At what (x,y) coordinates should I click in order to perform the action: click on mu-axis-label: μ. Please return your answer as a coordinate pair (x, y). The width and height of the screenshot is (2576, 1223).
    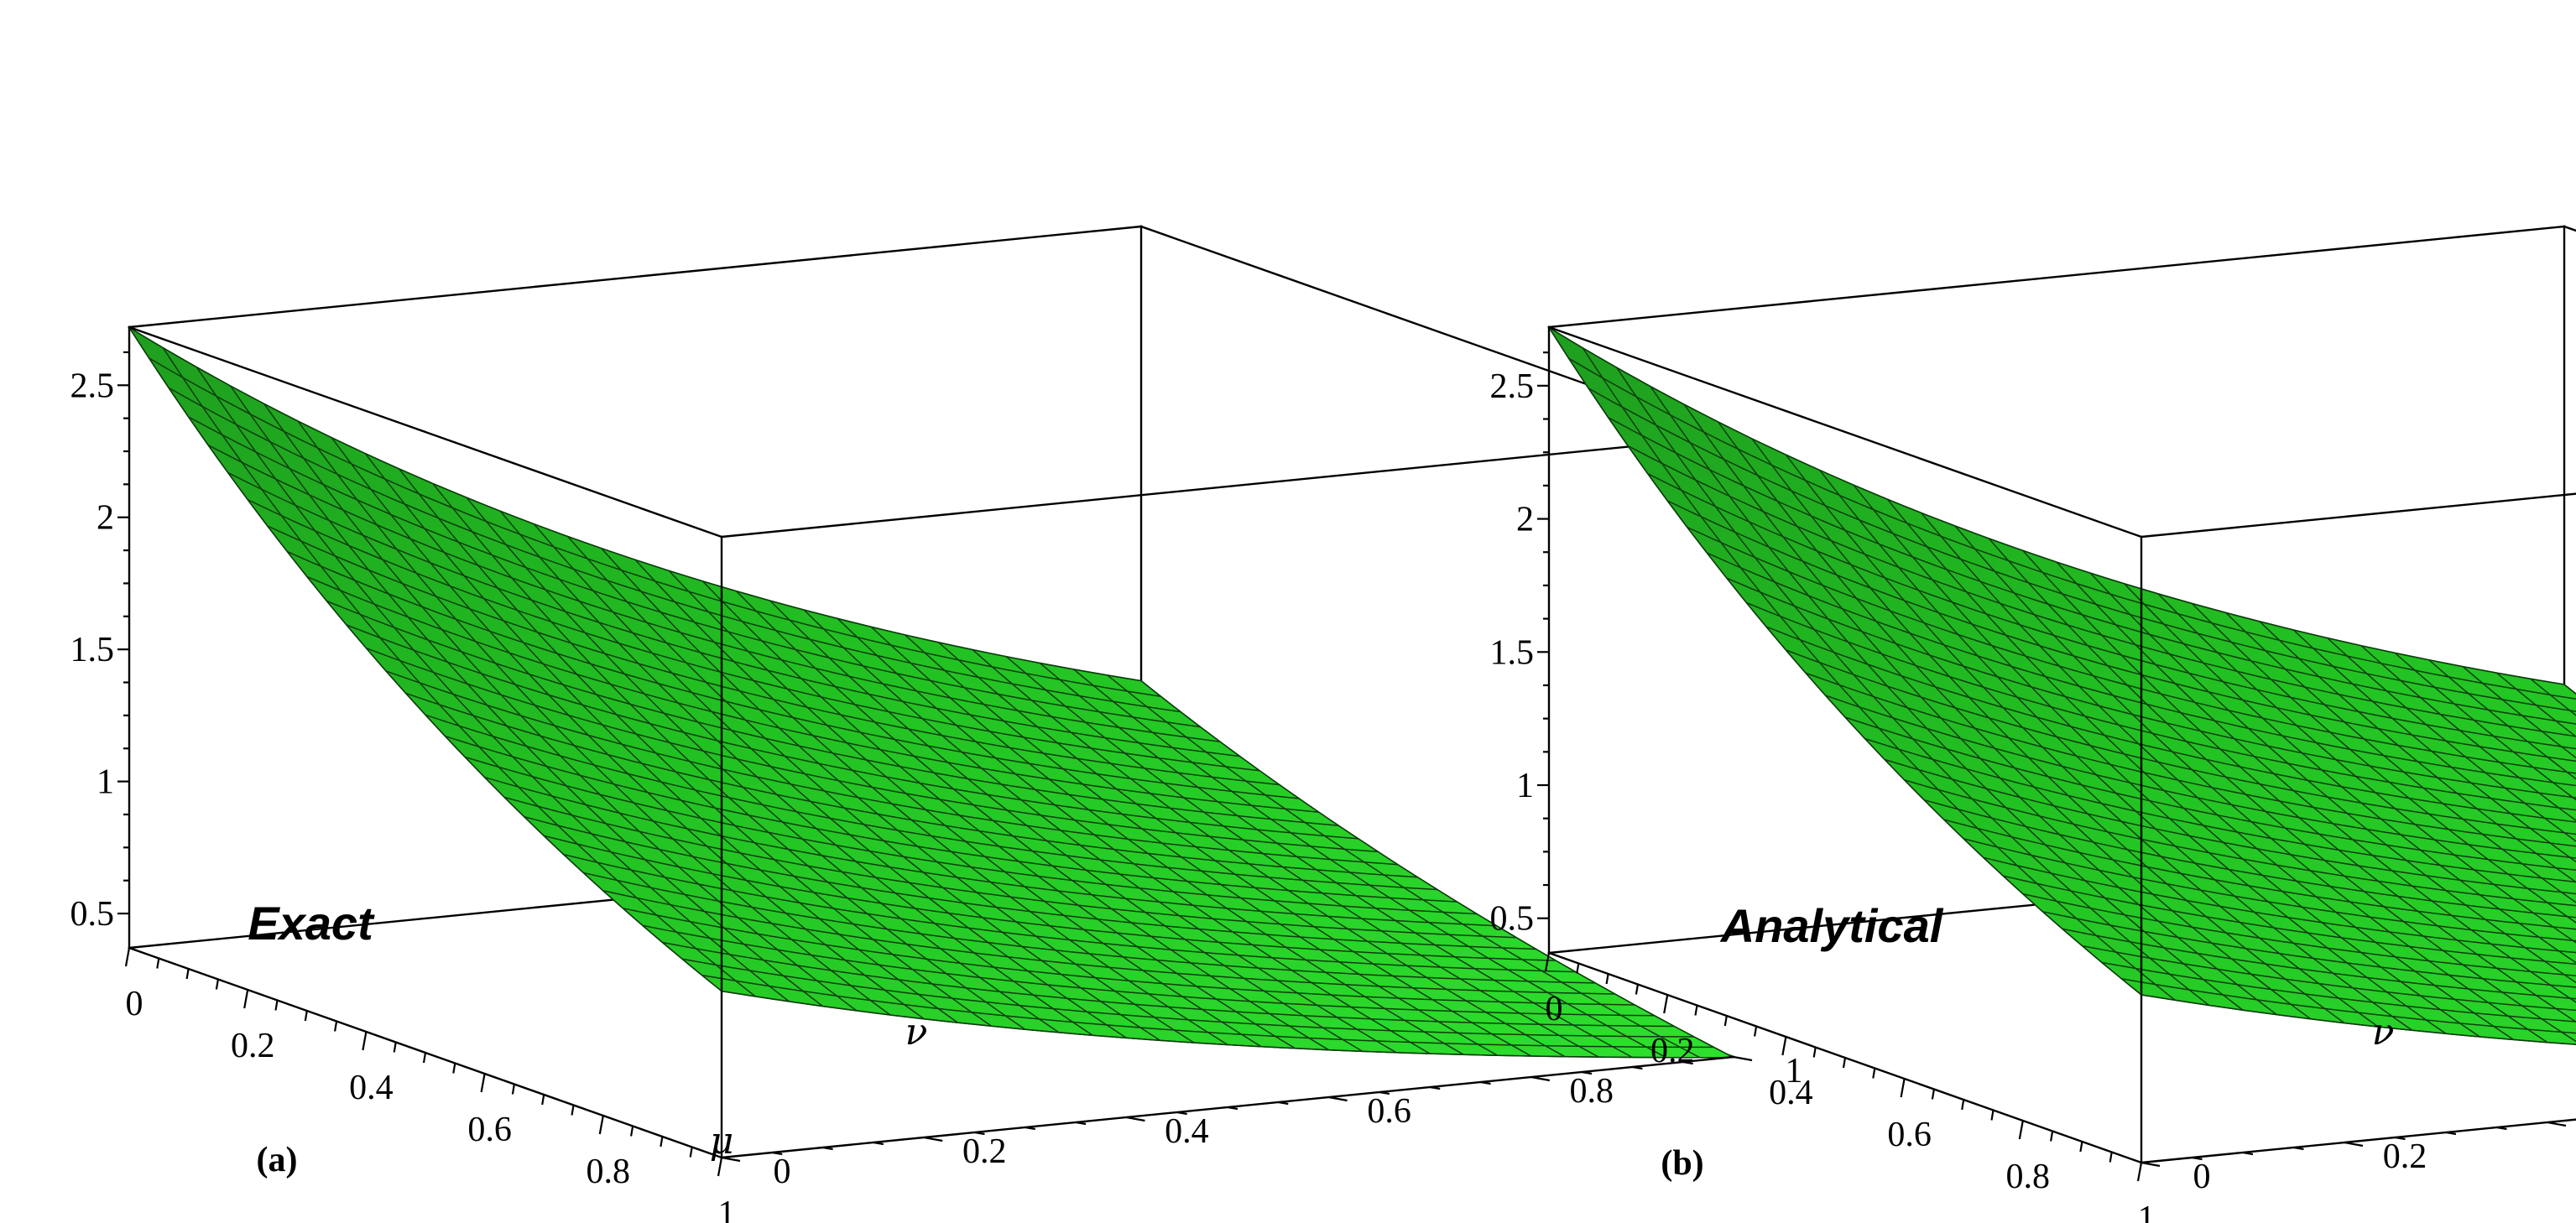
    Looking at the image, I should click on (722, 1141).